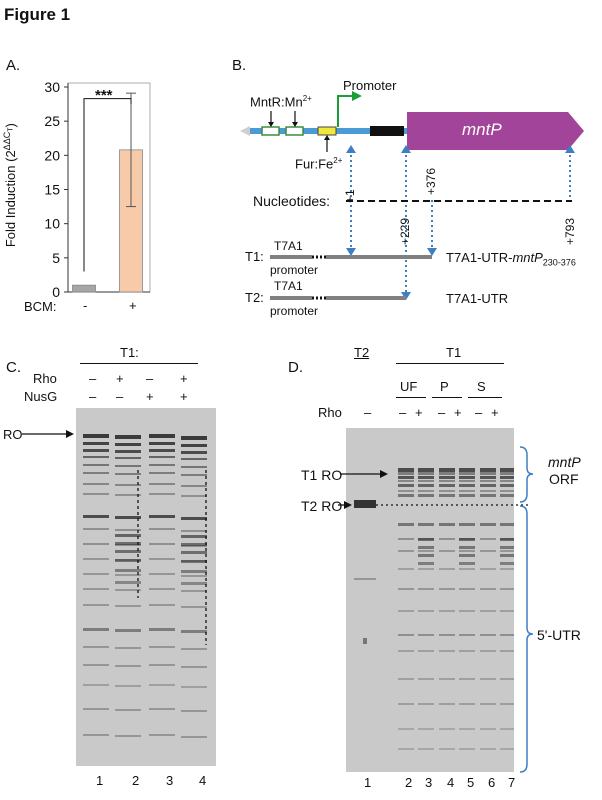 The image size is (602, 800). Describe the element at coordinates (492, 782) in the screenshot. I see `lane-number: 6` at that location.